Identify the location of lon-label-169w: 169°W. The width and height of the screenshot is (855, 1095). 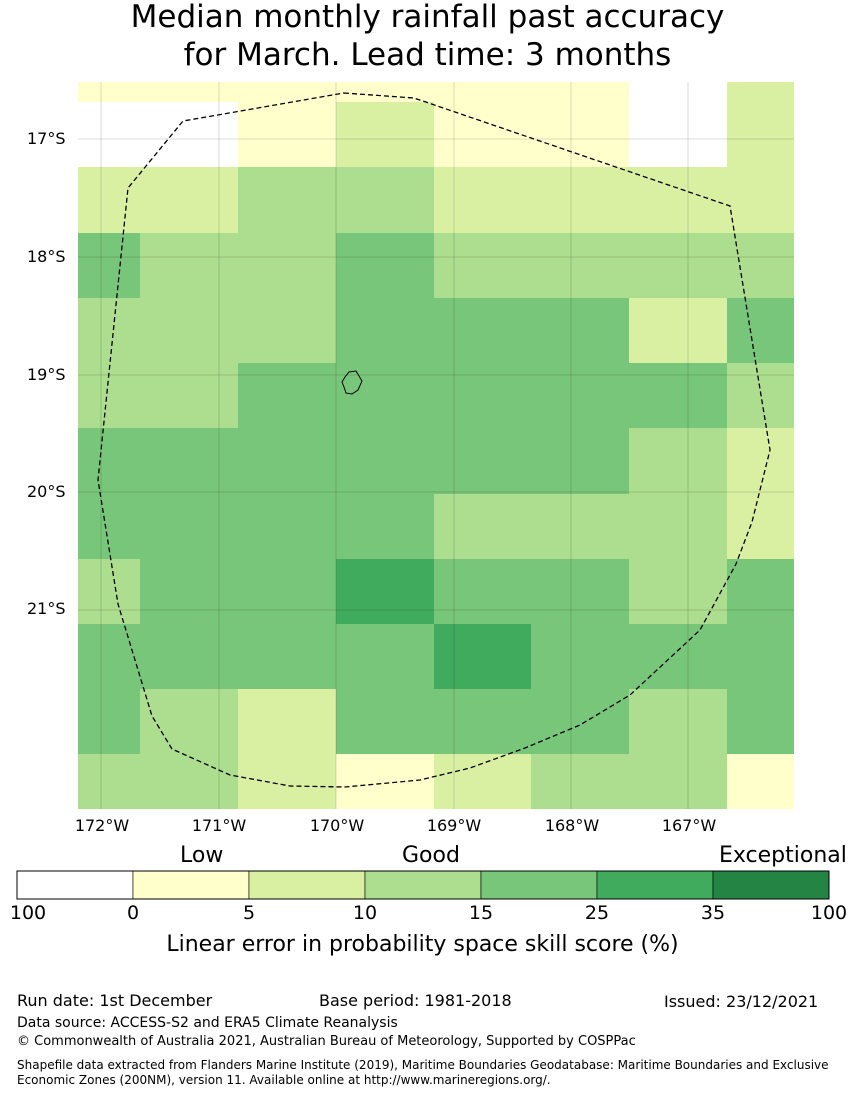
(454, 825).